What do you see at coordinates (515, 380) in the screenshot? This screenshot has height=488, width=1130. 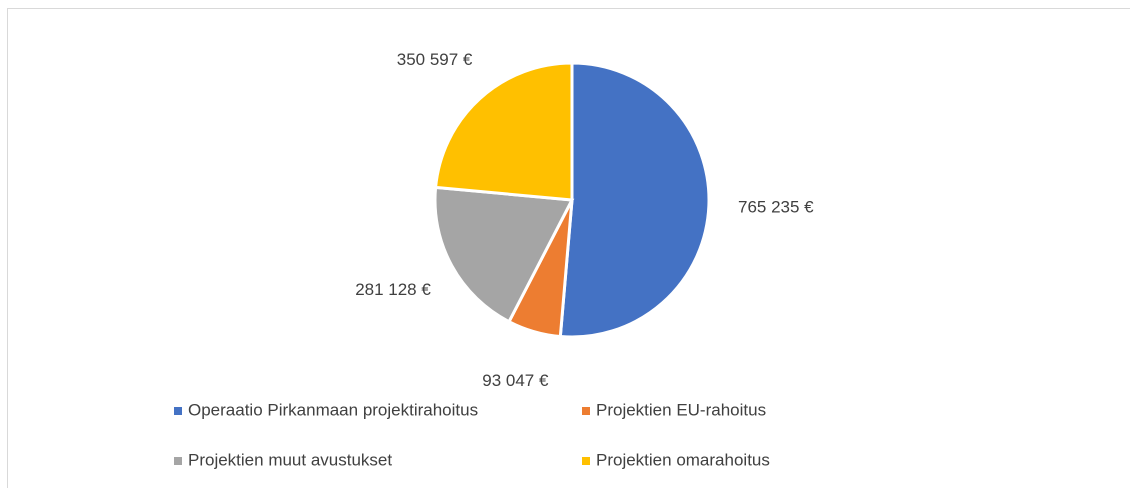 I see `data-label: 93 047 €` at bounding box center [515, 380].